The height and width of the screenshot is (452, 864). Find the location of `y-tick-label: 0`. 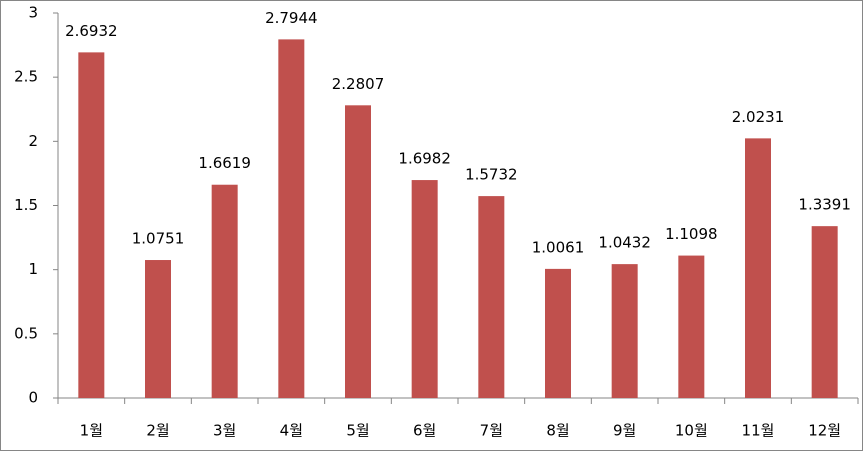

y-tick-label: 0 is located at coordinates (33, 398).